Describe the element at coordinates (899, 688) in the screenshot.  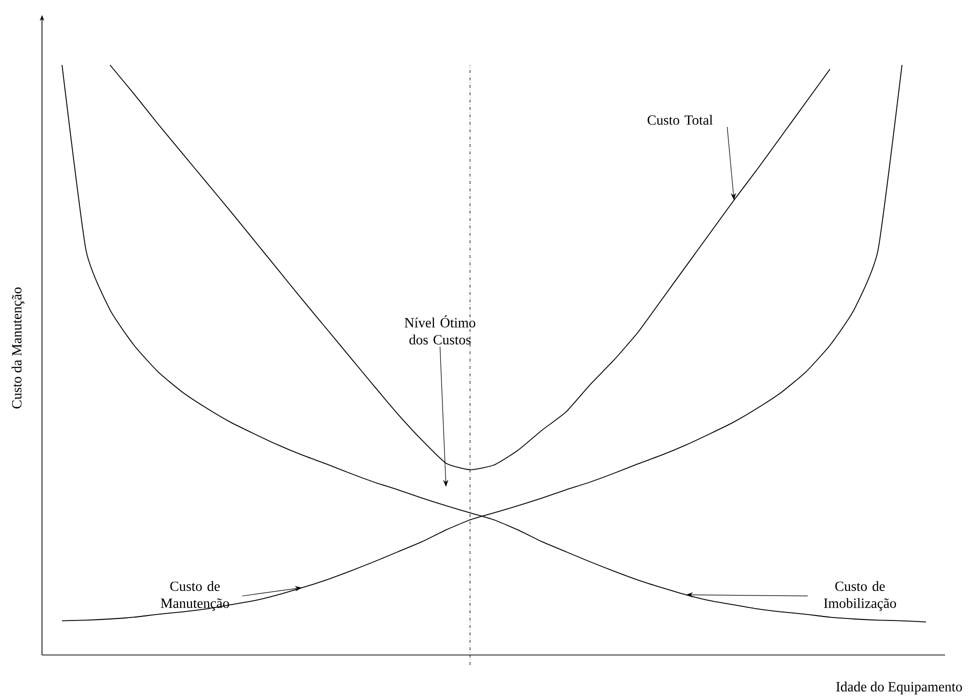
I see `x-axis-title: Idade do Equipamento` at that location.